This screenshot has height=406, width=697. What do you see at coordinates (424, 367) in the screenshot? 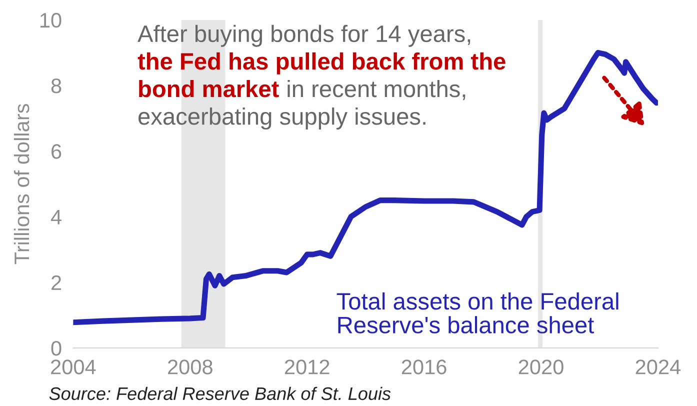
I see `x-tick-label: 2016` at bounding box center [424, 367].